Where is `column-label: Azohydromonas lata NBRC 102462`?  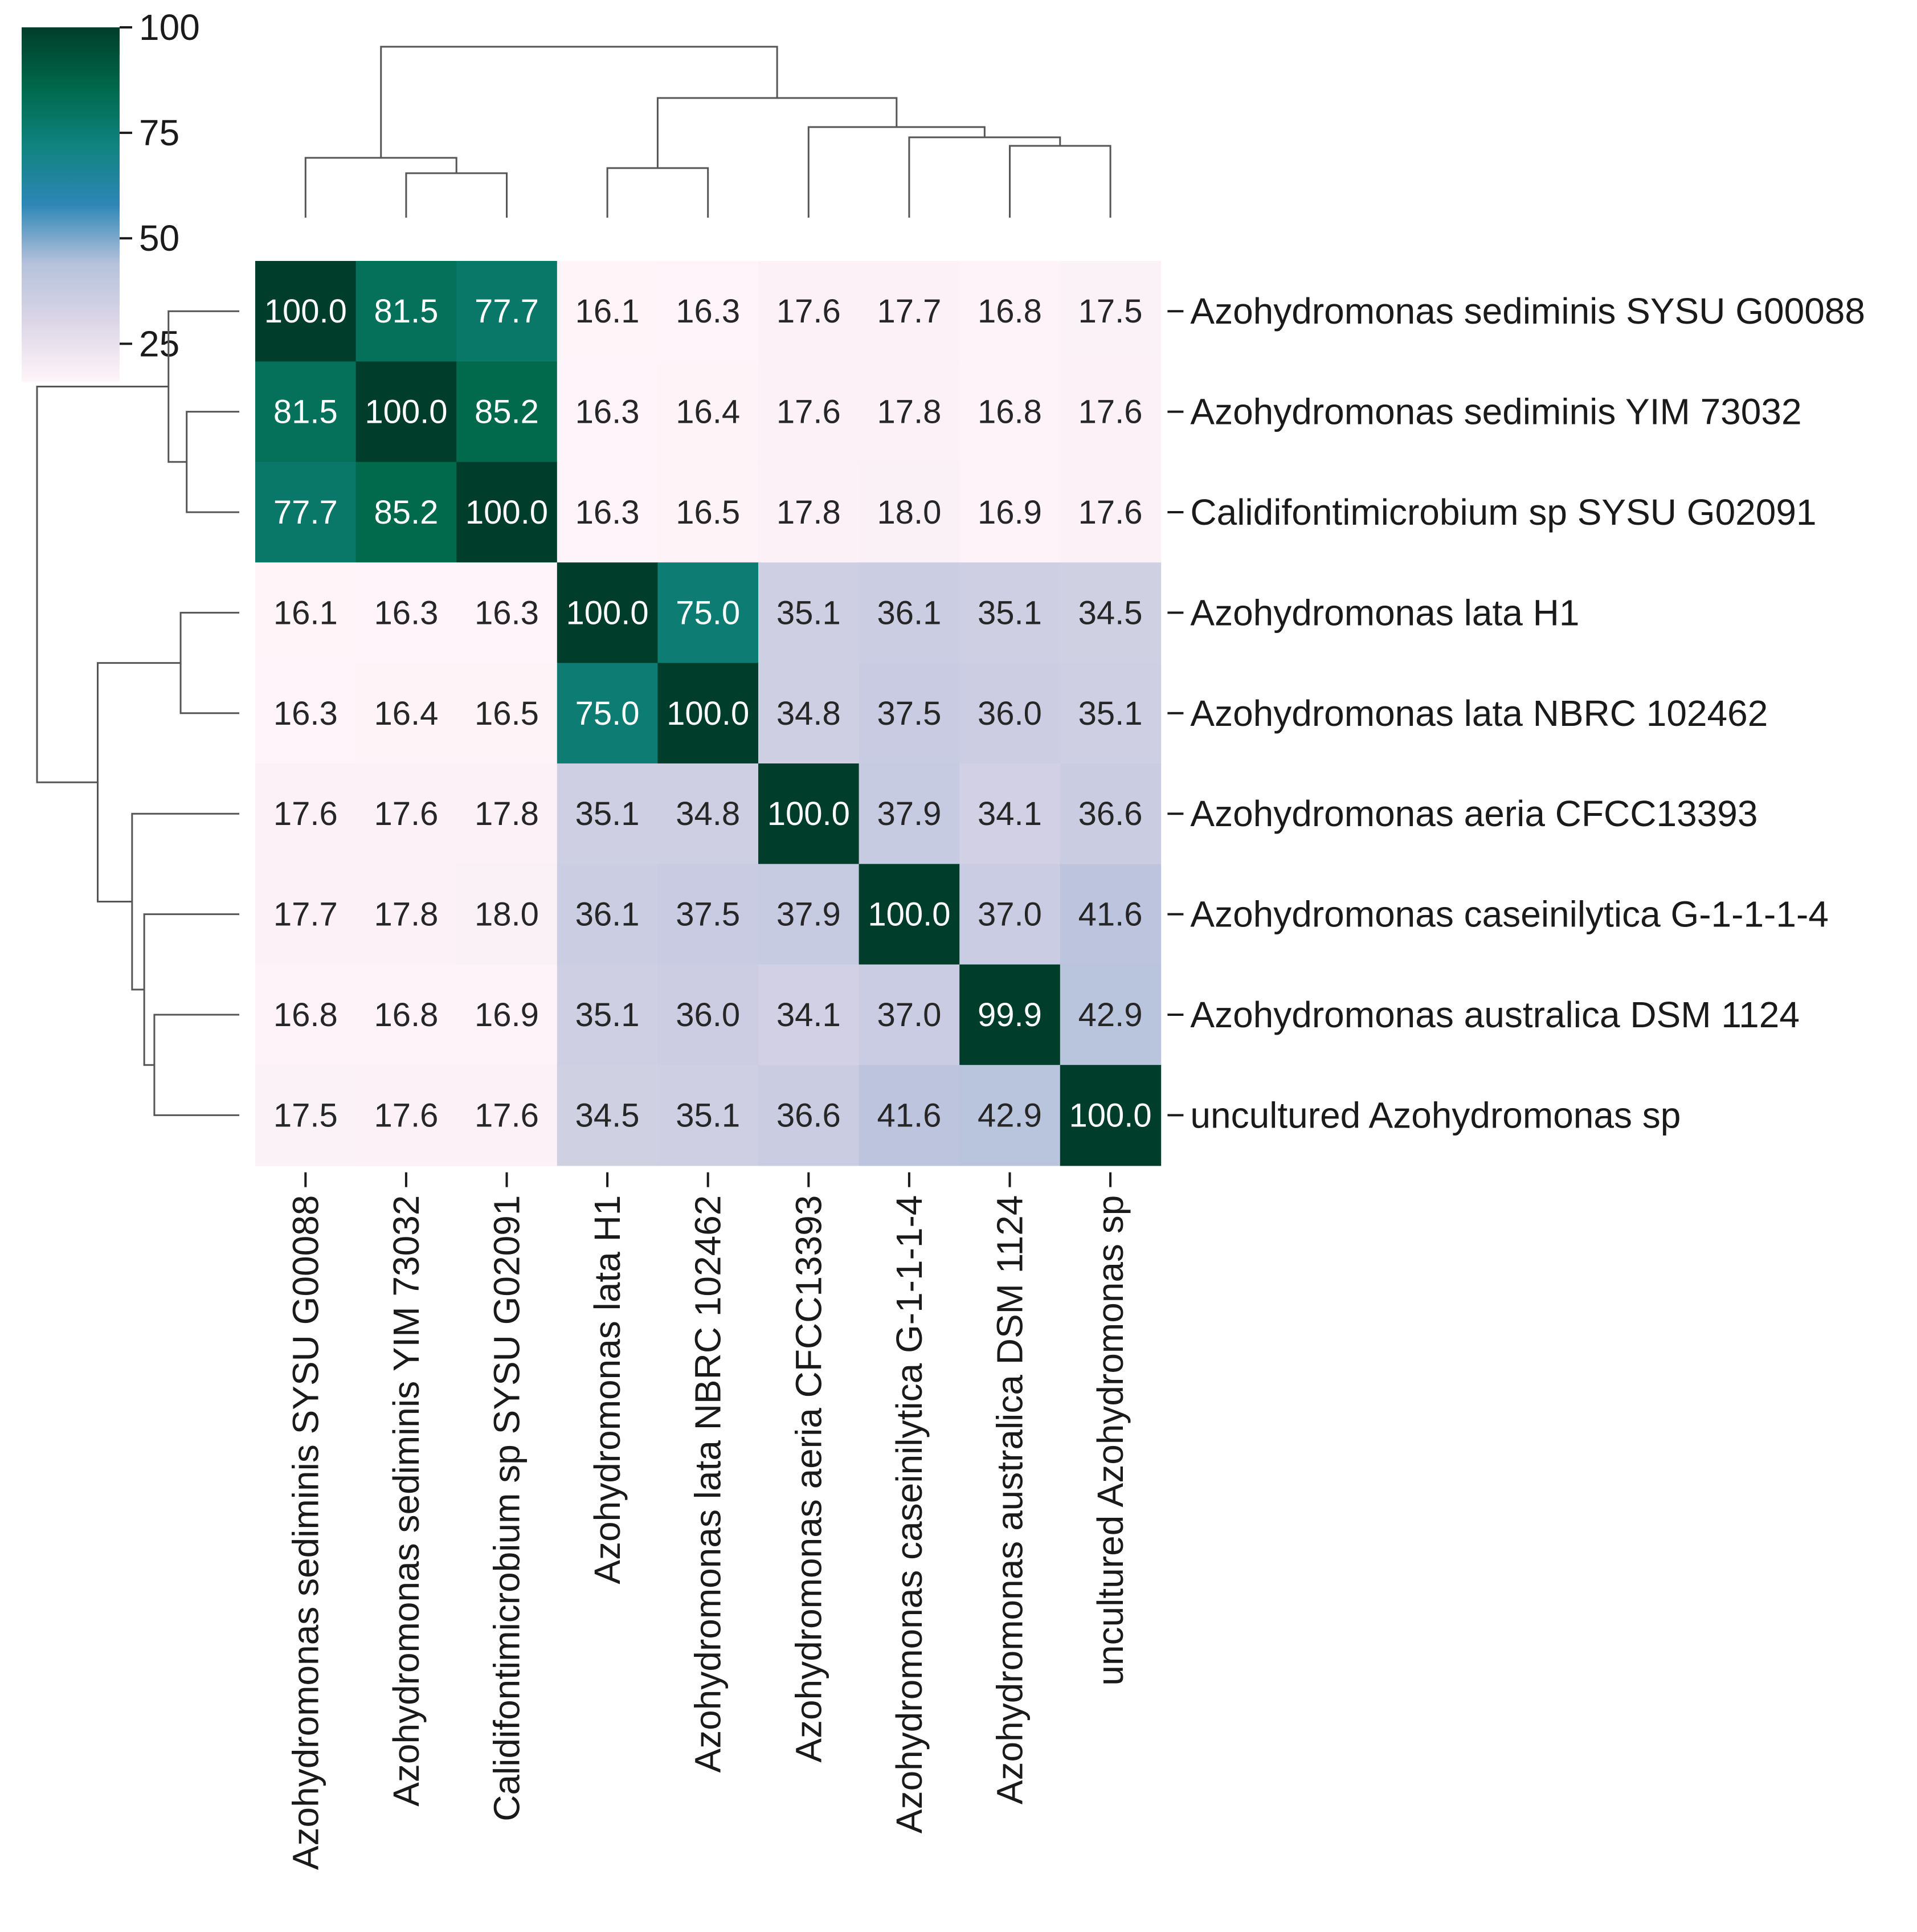
column-label: Azohydromonas lata NBRC 102462 is located at coordinates (708, 1484).